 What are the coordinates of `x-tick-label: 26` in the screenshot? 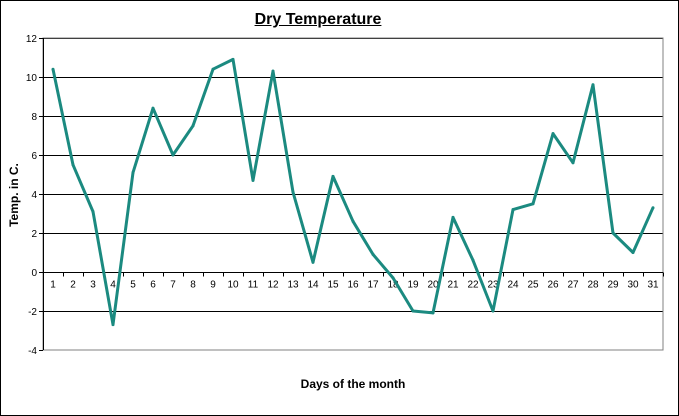 It's located at (553, 285).